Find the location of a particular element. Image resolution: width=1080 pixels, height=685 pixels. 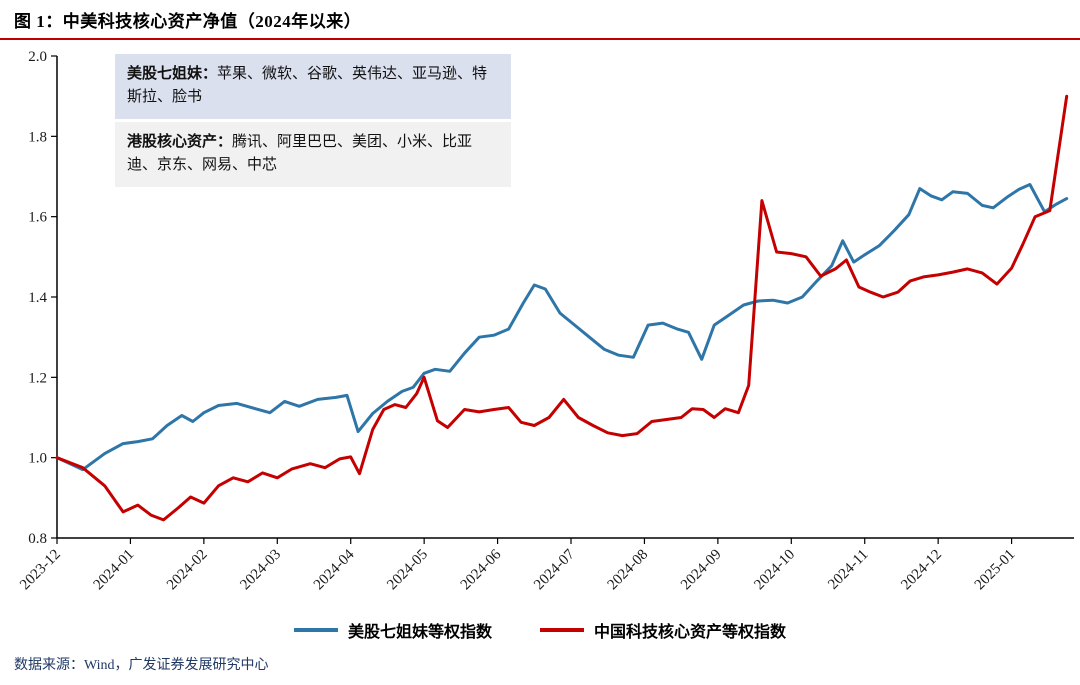

svg-text: 2024-06 is located at coordinates (481, 569).